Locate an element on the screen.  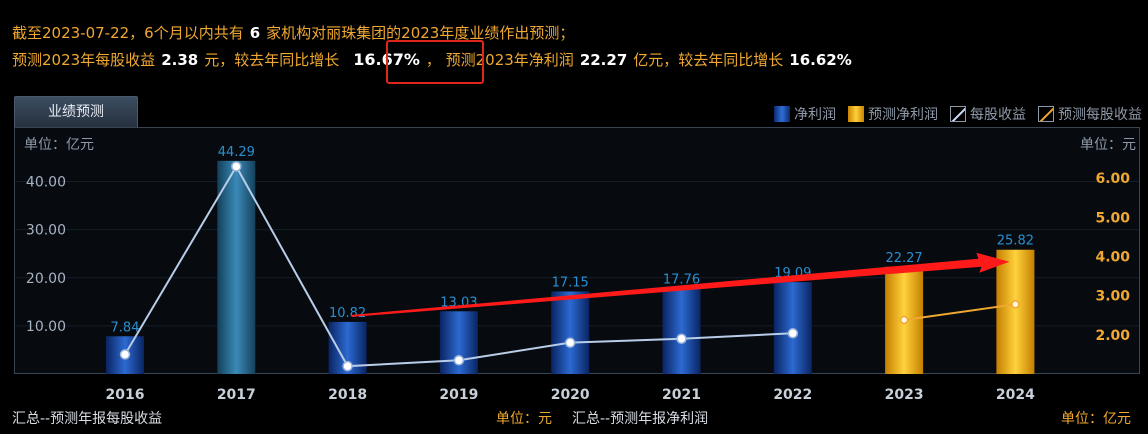
bar-value-label: 25.82 is located at coordinates (1015, 241).